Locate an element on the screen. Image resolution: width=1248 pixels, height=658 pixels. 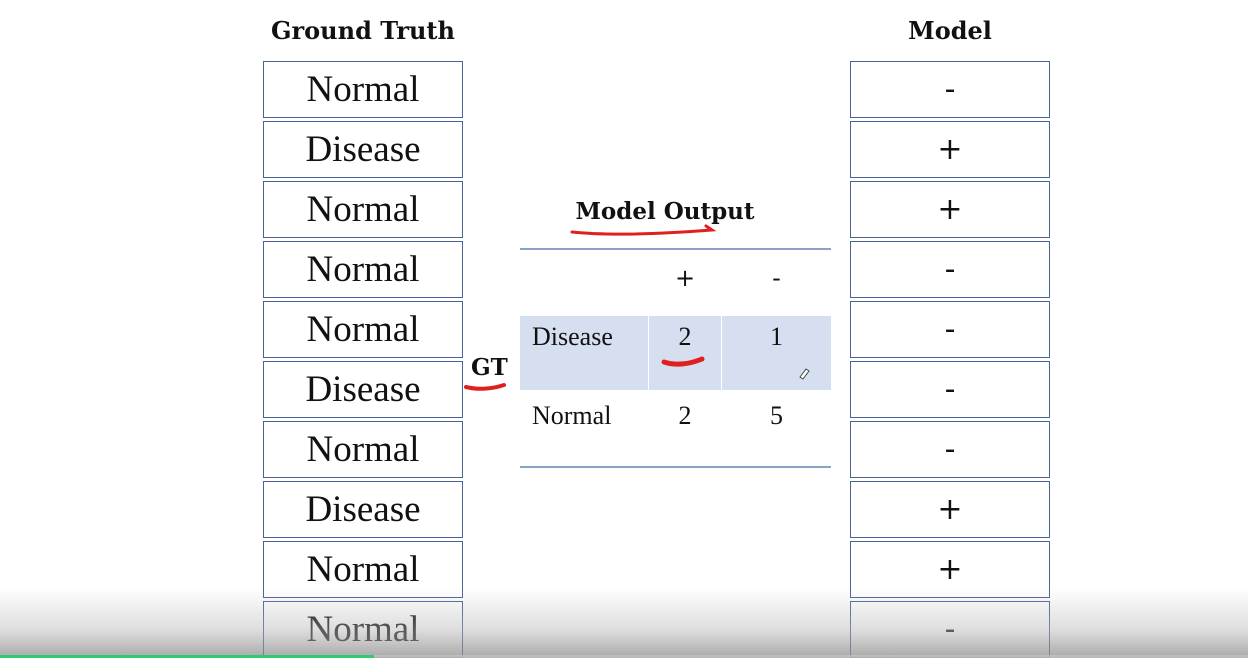
model-output-underline is located at coordinates (643, 230).